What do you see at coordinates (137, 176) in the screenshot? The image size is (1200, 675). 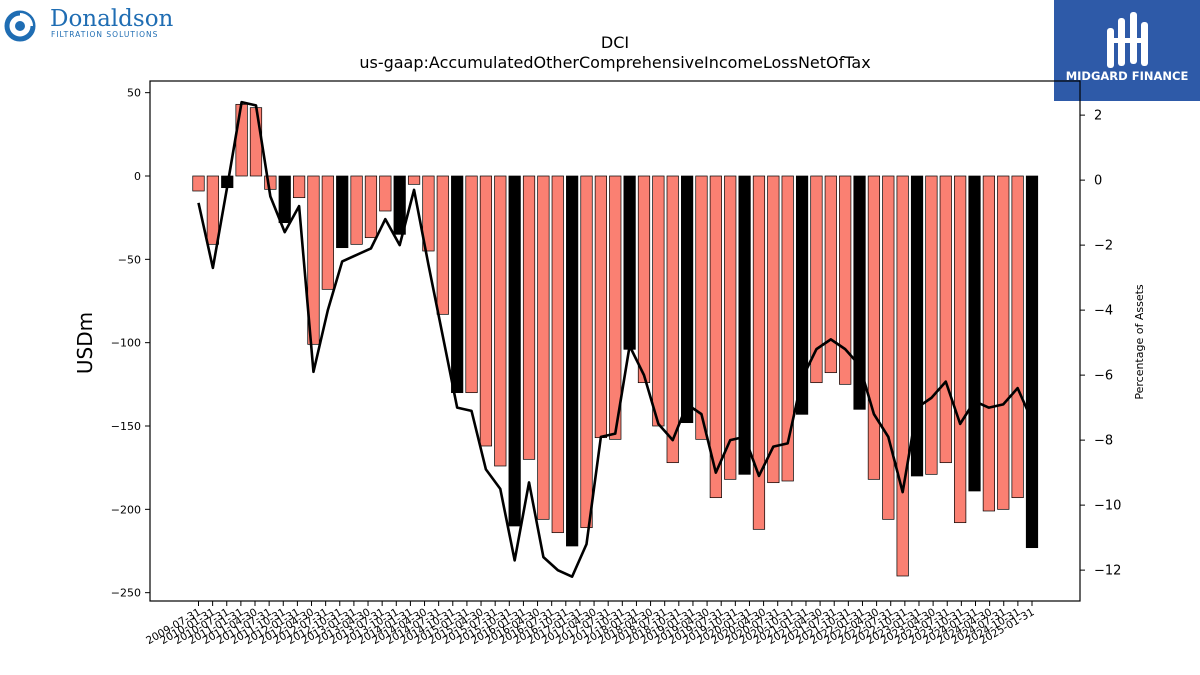 I see `y-tick-label: 0` at bounding box center [137, 176].